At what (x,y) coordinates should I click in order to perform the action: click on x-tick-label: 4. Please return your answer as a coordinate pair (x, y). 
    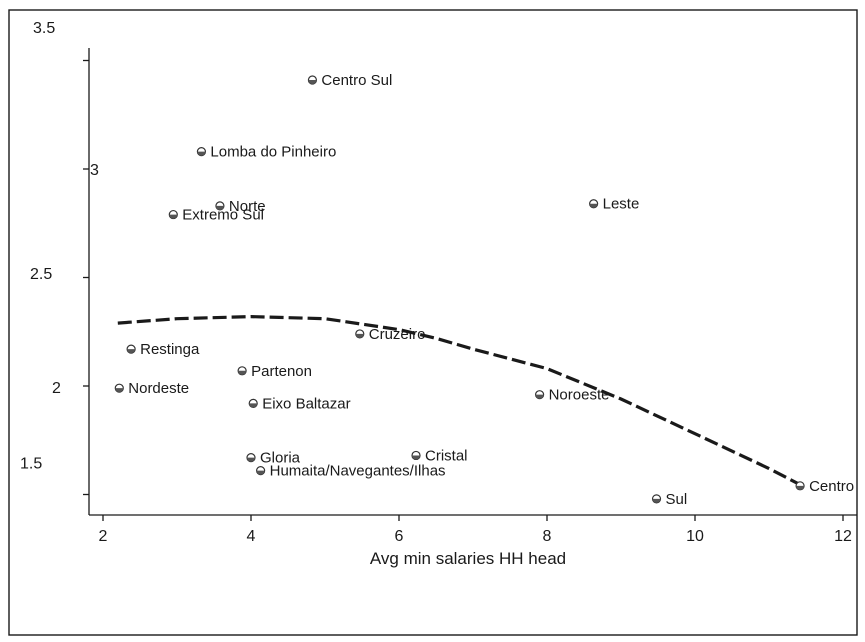
    Looking at the image, I should click on (251, 536).